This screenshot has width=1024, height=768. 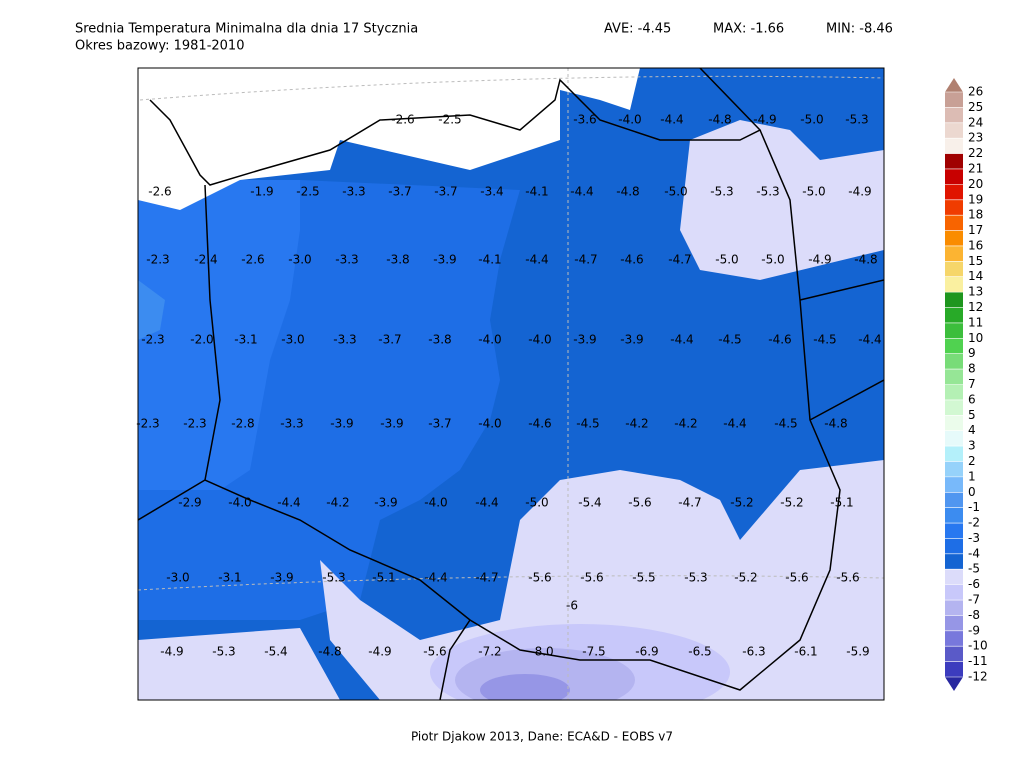 What do you see at coordinates (972, 446) in the screenshot?
I see `colorbar-label: 3` at bounding box center [972, 446].